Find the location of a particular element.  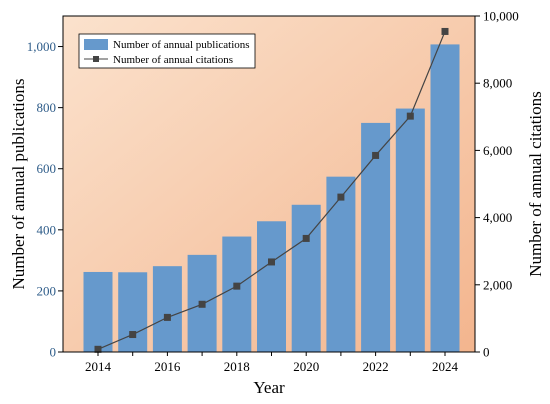

y-right-tick-label: 2,000 is located at coordinates (497, 284).